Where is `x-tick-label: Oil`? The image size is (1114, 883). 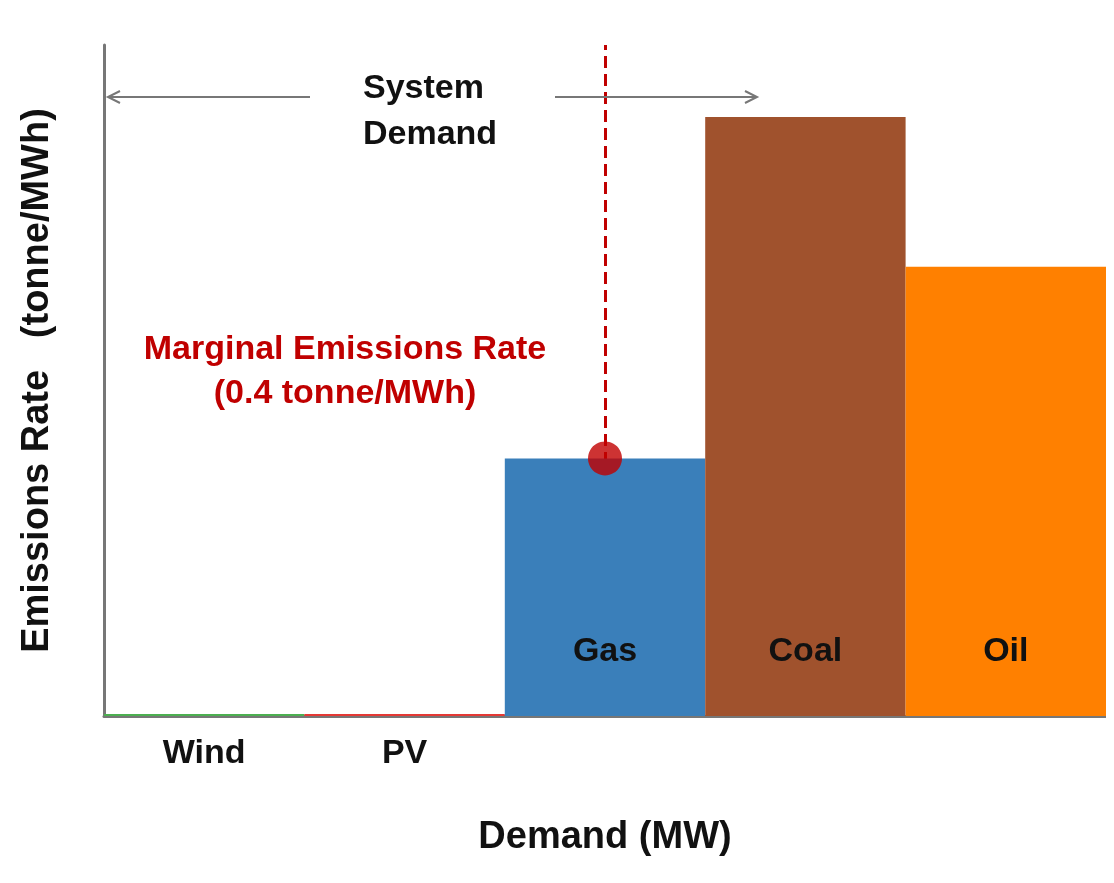 x-tick-label: Oil is located at coordinates (1006, 649).